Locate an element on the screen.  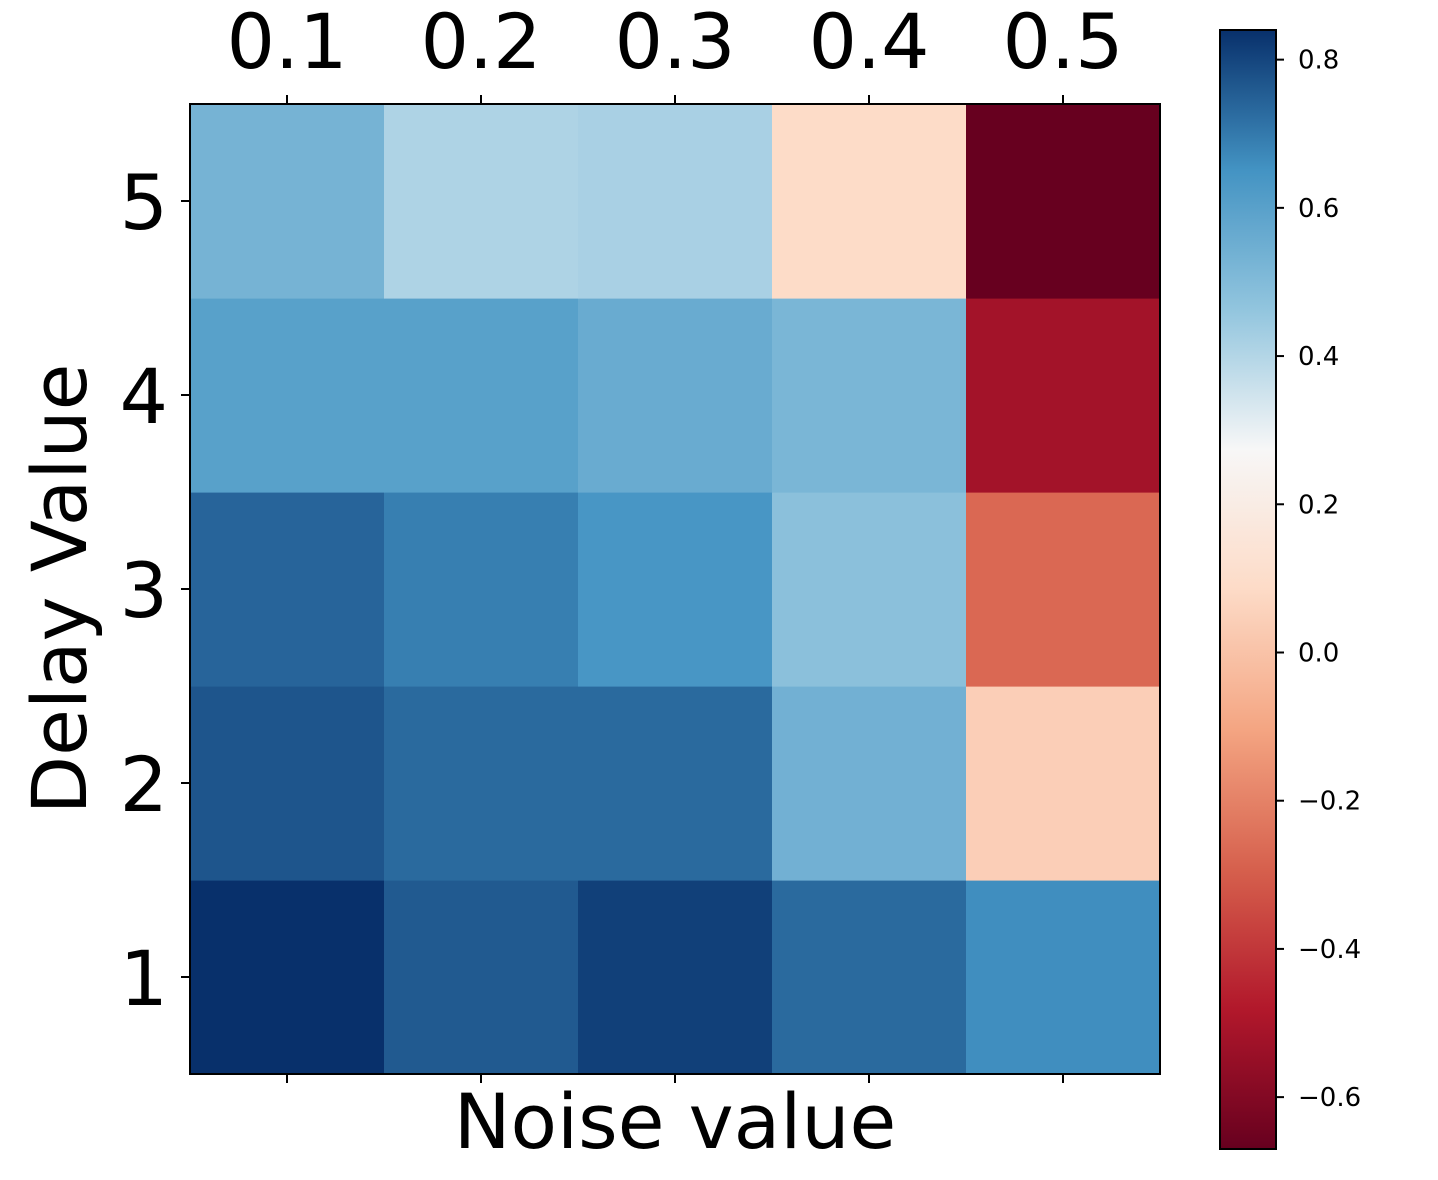
heatmap-cell-delay4-noise0.3 is located at coordinates (675, 395).